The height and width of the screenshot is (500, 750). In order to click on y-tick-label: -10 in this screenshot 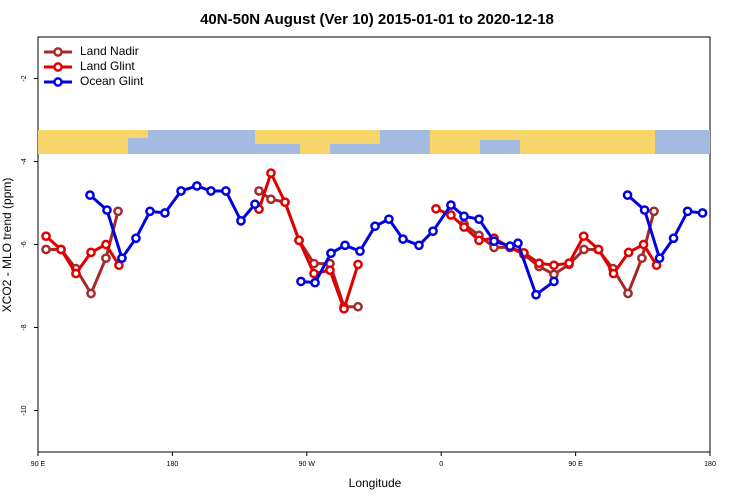, I will do `click(24, 410)`.